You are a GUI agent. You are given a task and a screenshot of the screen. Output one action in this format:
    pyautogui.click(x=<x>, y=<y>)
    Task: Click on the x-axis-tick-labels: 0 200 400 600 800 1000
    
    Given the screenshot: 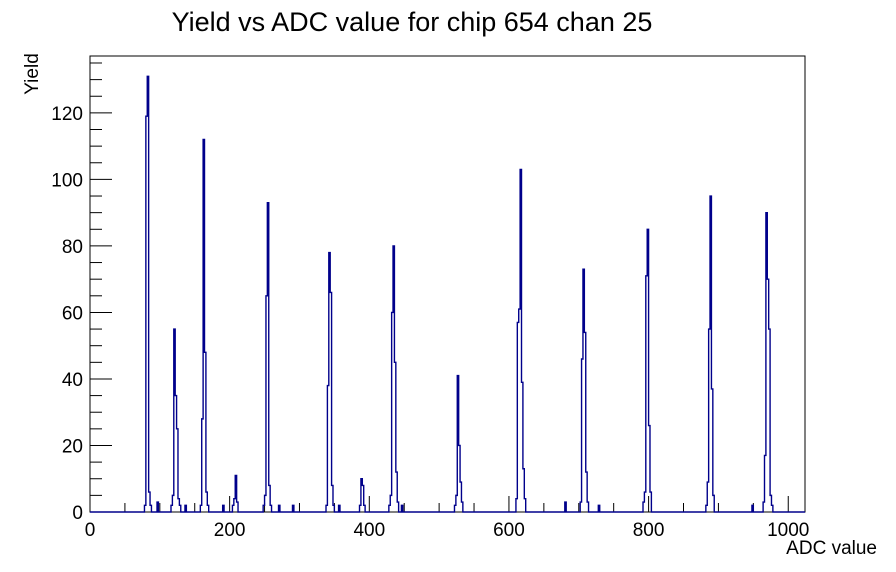 What is the action you would take?
    pyautogui.click(x=447, y=530)
    